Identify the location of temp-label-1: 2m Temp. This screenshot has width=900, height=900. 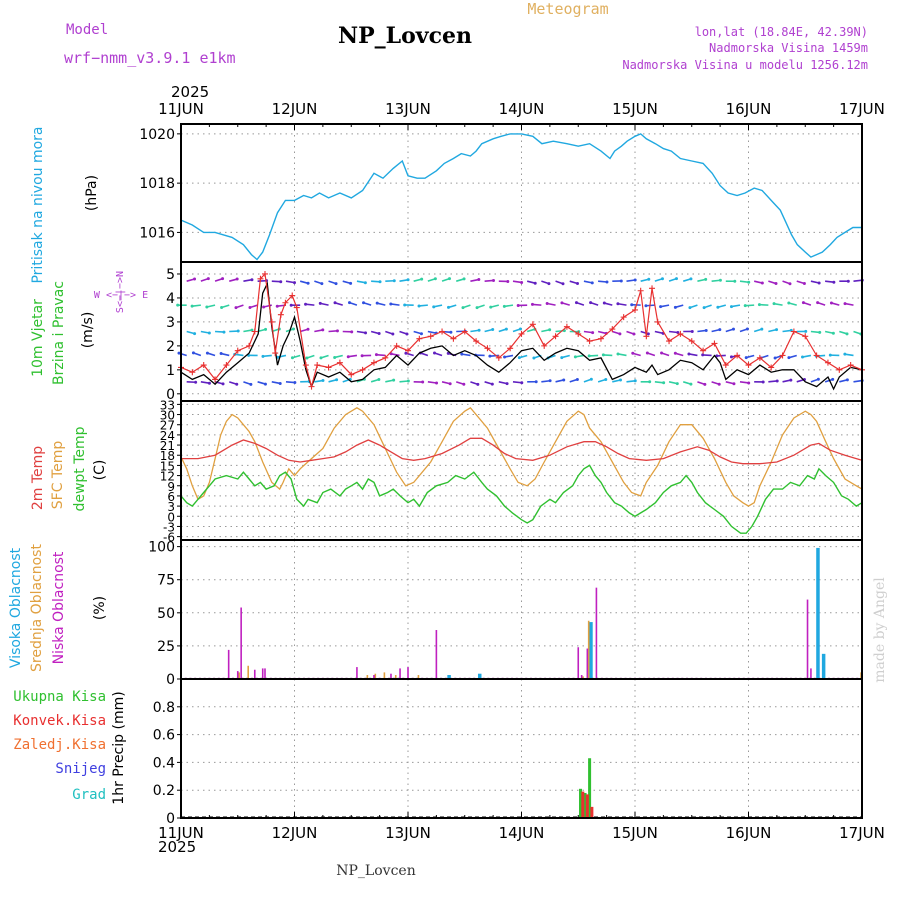
(38, 478).